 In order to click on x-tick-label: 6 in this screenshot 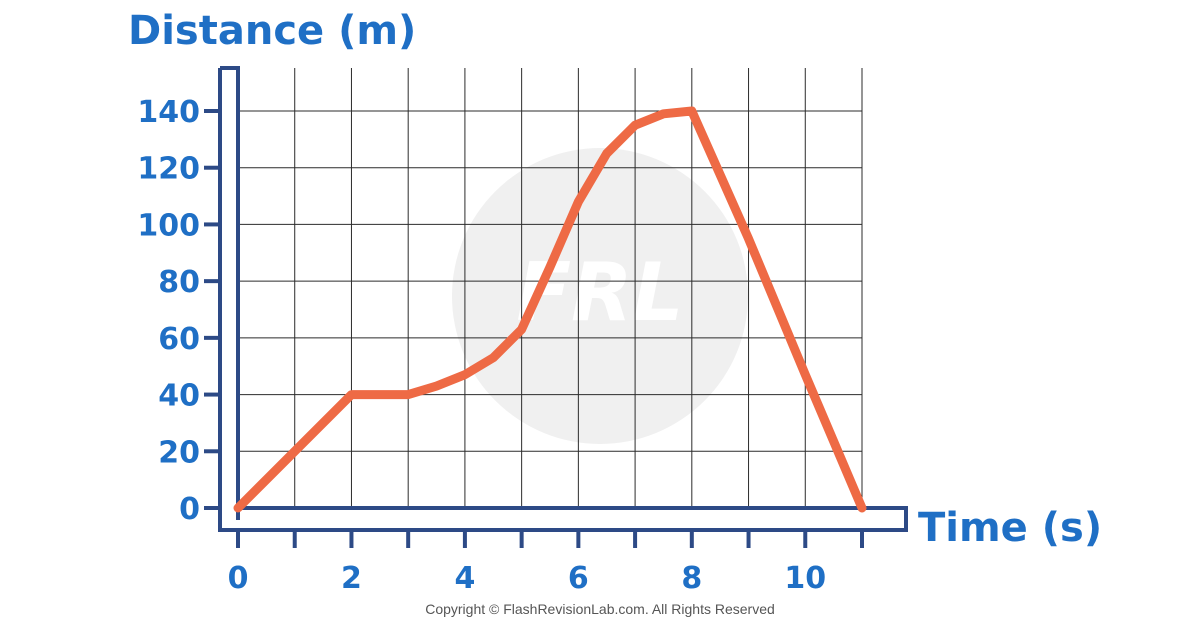, I will do `click(578, 578)`.